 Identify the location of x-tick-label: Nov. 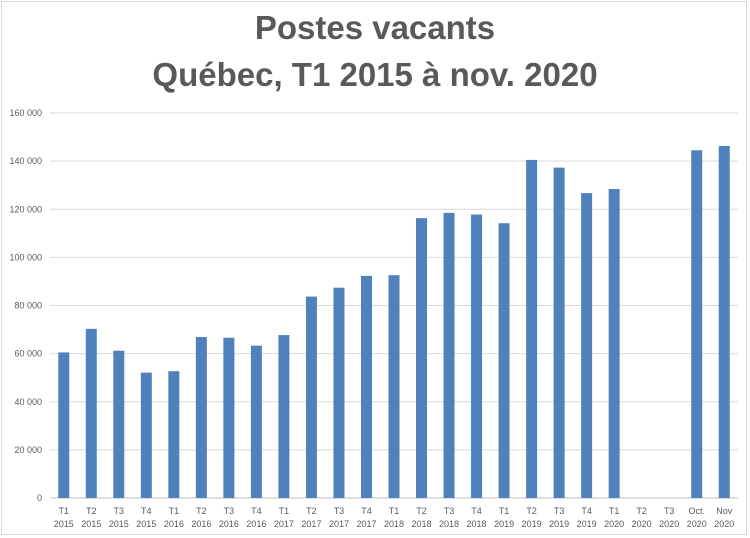
(724, 511).